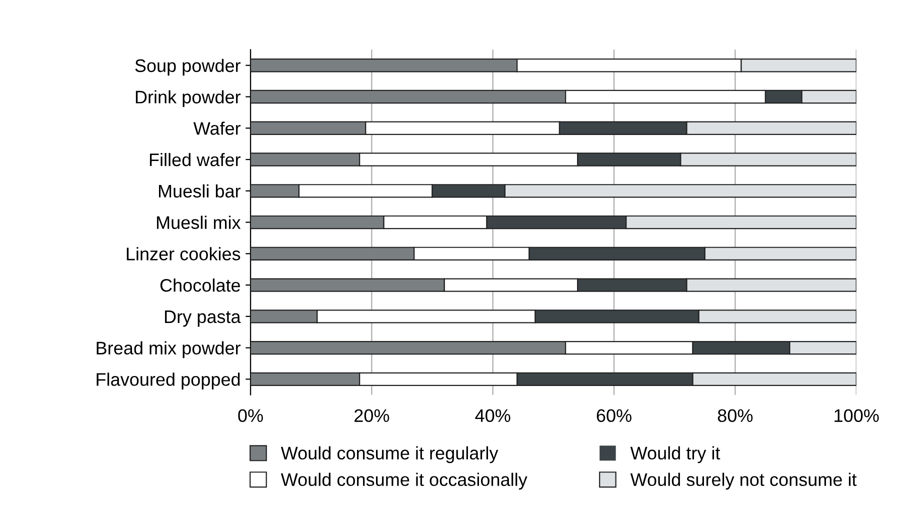 The height and width of the screenshot is (523, 911). What do you see at coordinates (183, 253) in the screenshot?
I see `y-tick-label: Linzer cookies` at bounding box center [183, 253].